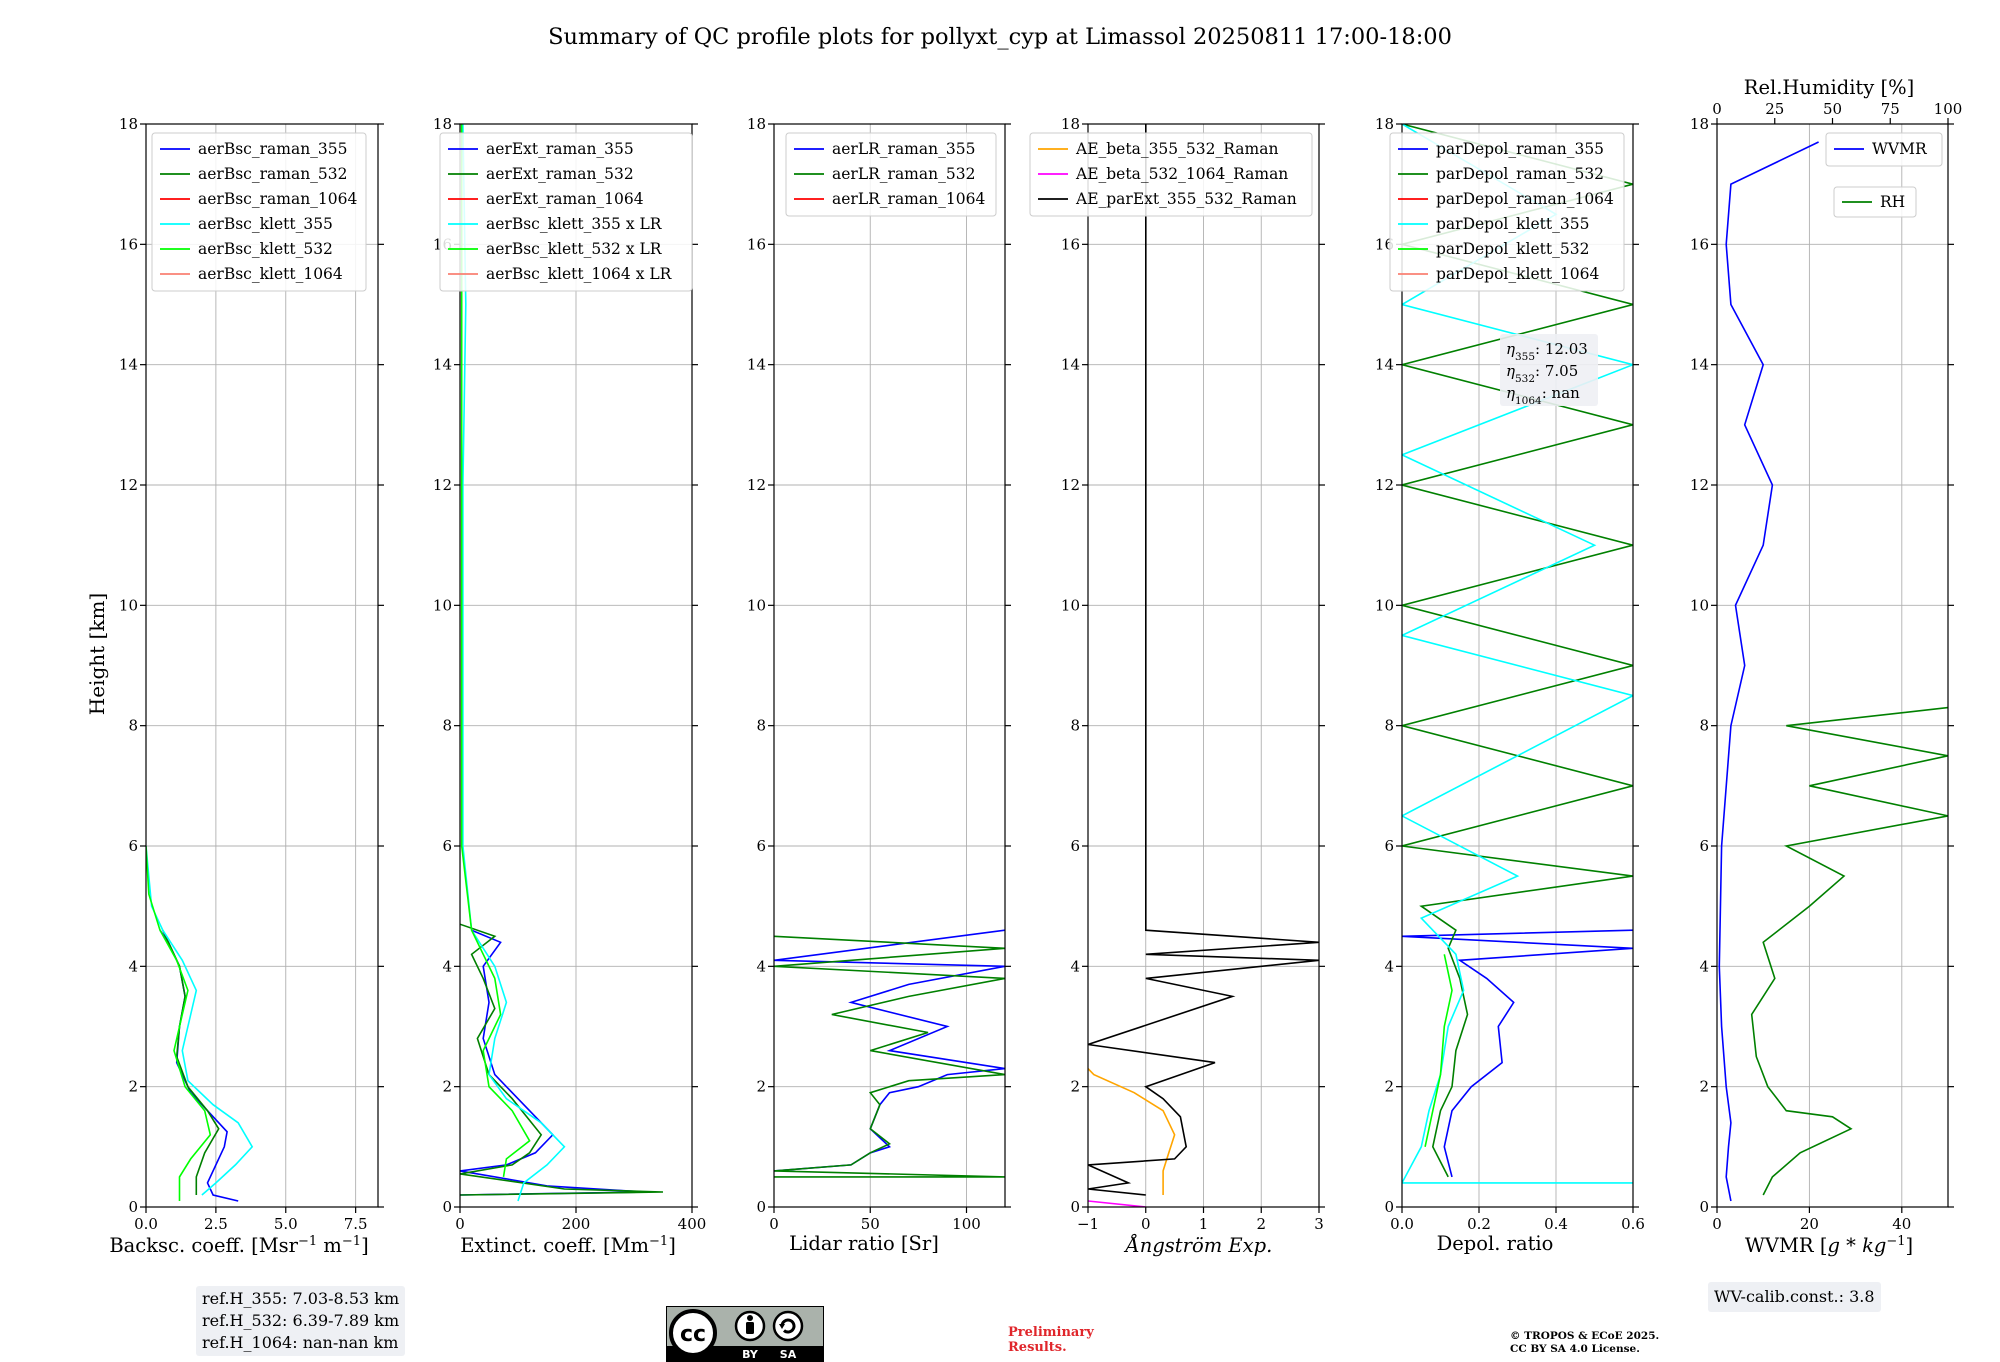  I want to click on series-WVMR, so click(1768, 671).